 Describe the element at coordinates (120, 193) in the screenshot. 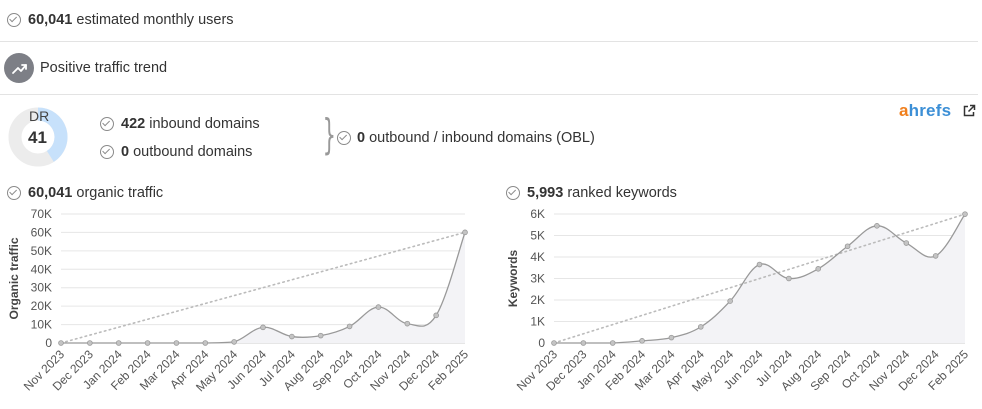

I see `organic-traffic-label: organic traffic` at that location.